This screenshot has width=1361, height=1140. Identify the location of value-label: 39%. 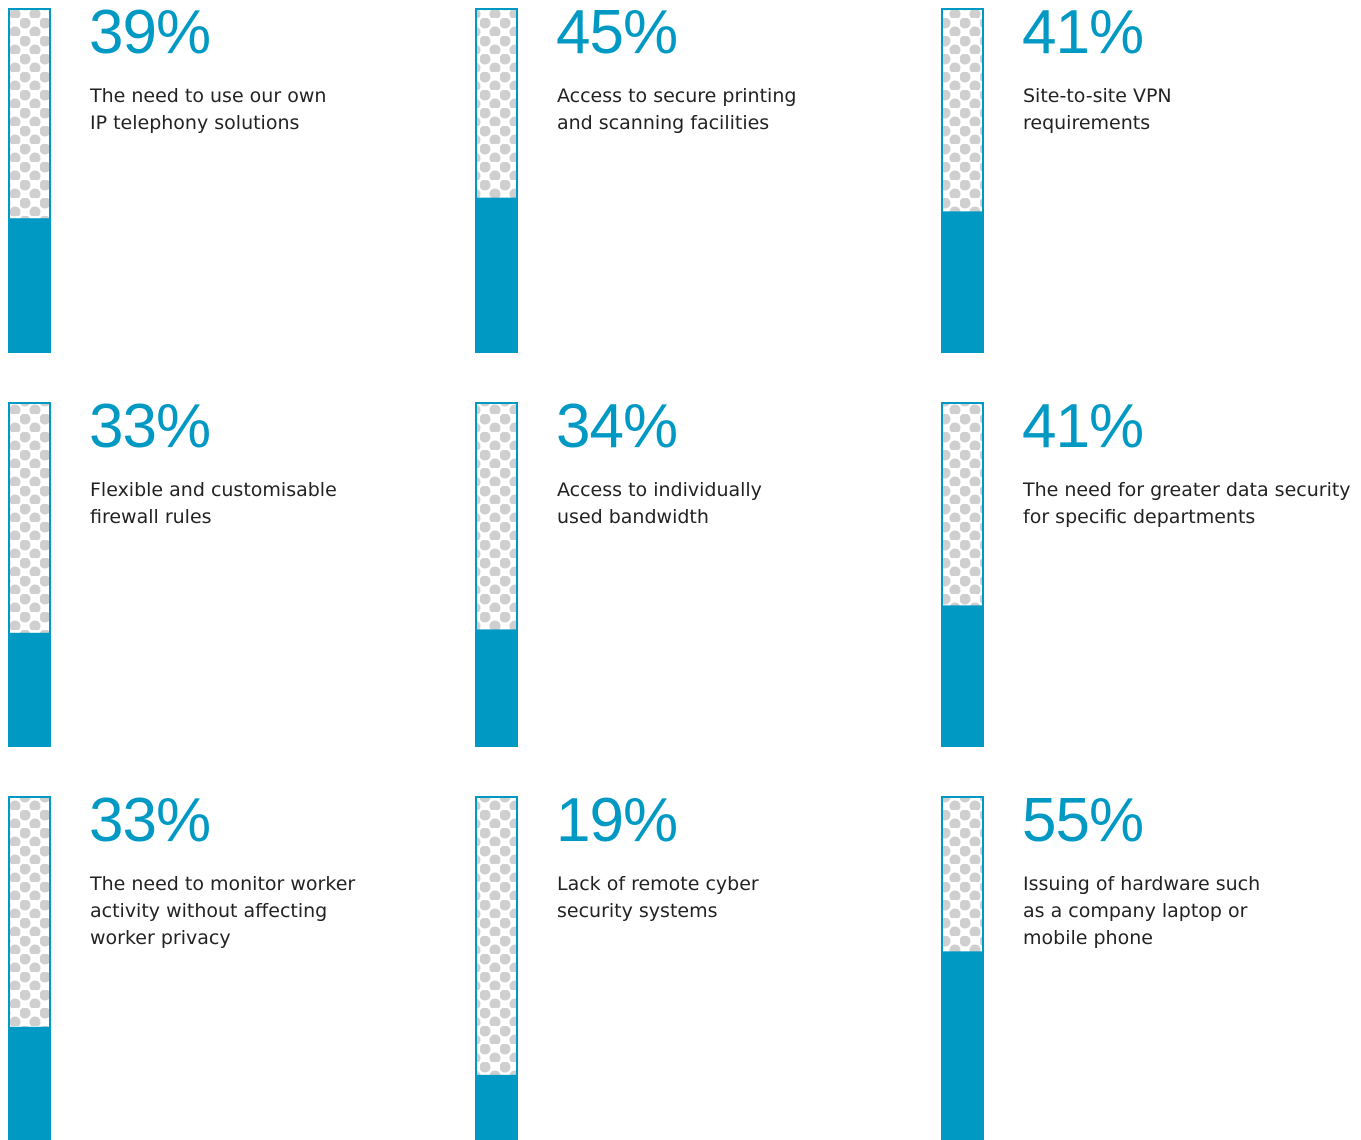
(150, 33).